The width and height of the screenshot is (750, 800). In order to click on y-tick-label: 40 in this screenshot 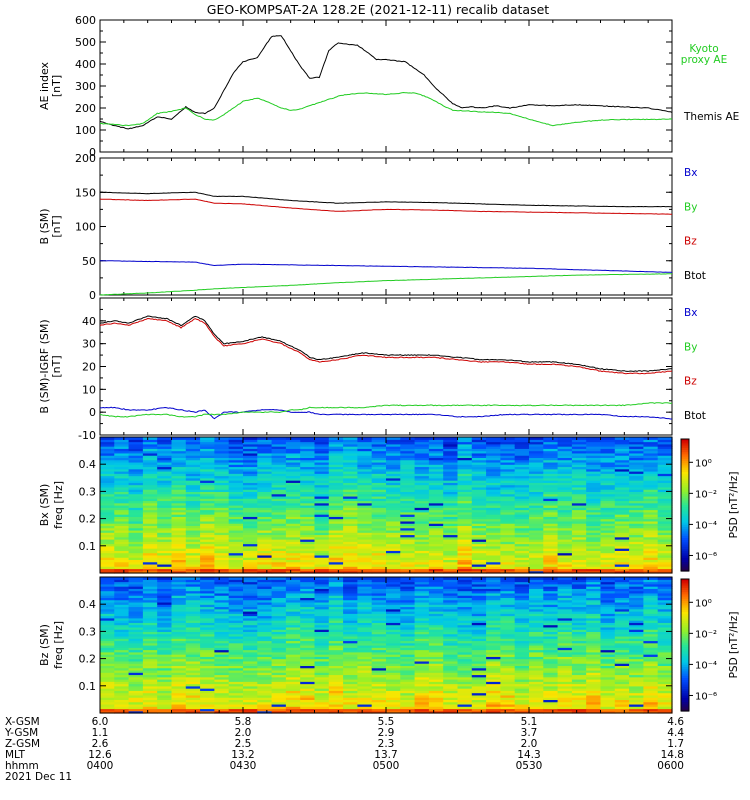, I will do `click(89, 321)`.